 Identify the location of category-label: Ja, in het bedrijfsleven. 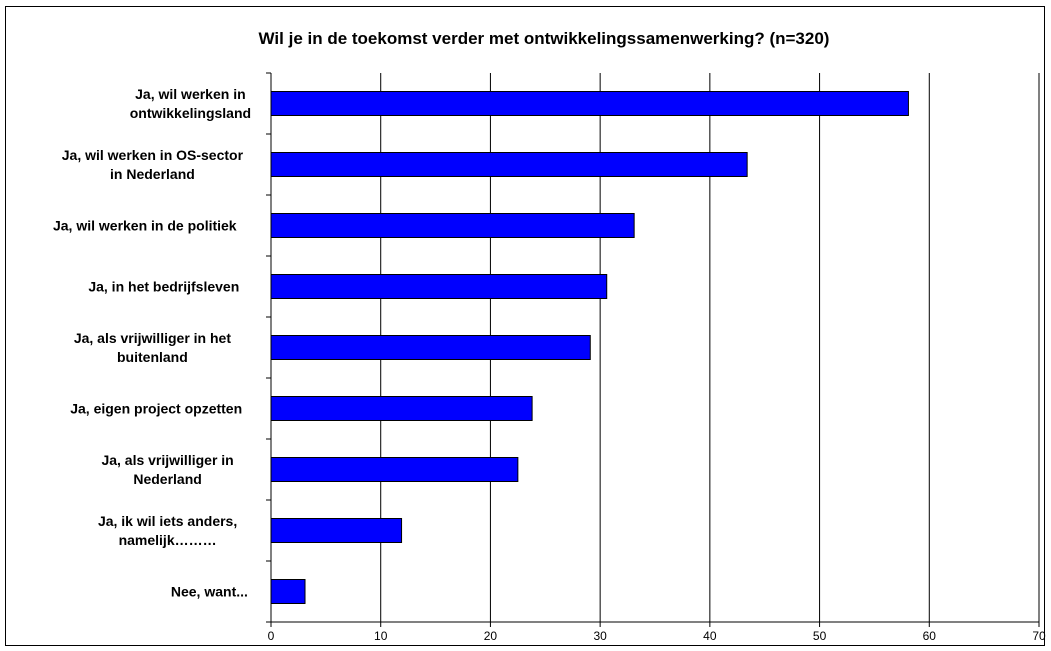
(163, 287).